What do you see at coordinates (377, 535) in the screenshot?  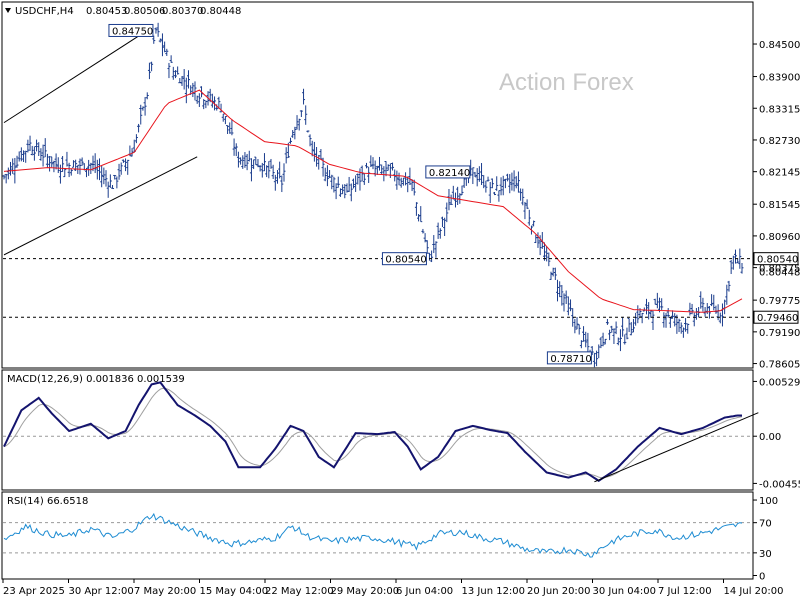 I see `rsi-panel-frame` at bounding box center [377, 535].